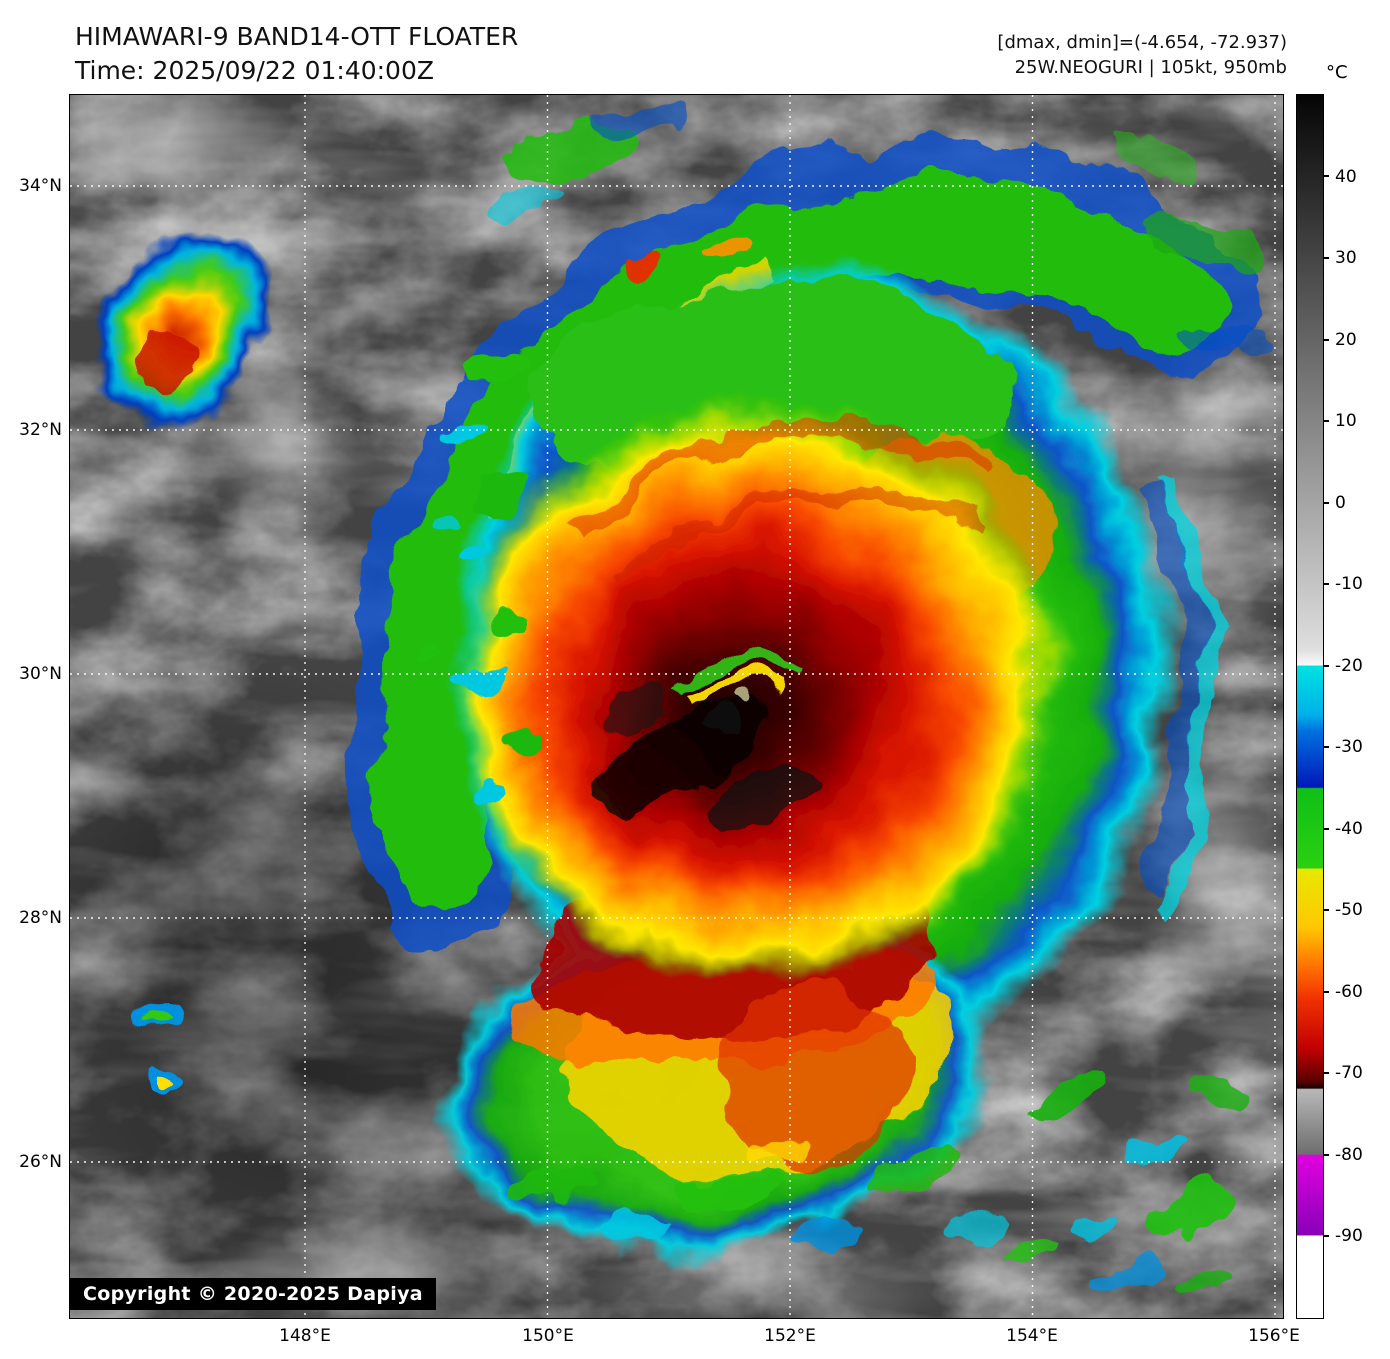 This screenshot has width=1390, height=1359. What do you see at coordinates (40, 1162) in the screenshot?
I see `lat-tick-label-26n: 26°N` at bounding box center [40, 1162].